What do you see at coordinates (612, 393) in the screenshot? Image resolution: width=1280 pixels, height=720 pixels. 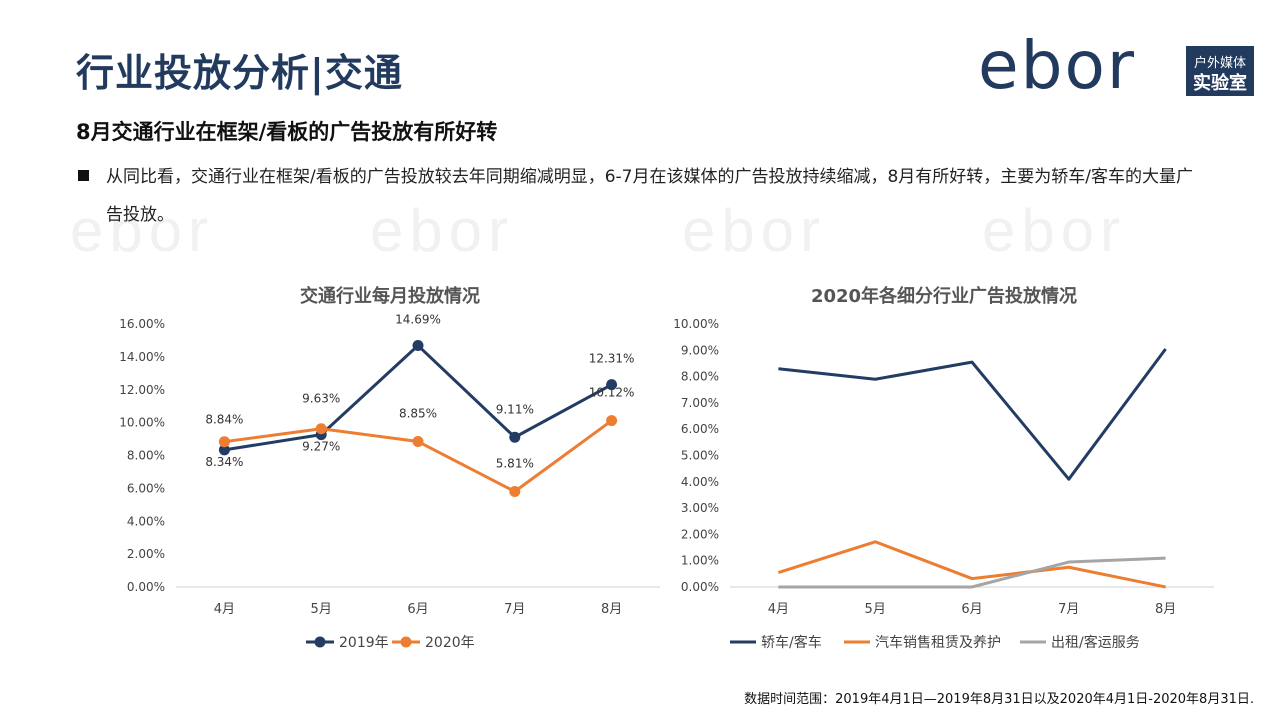 I see `data-label: 10.12%` at bounding box center [612, 393].